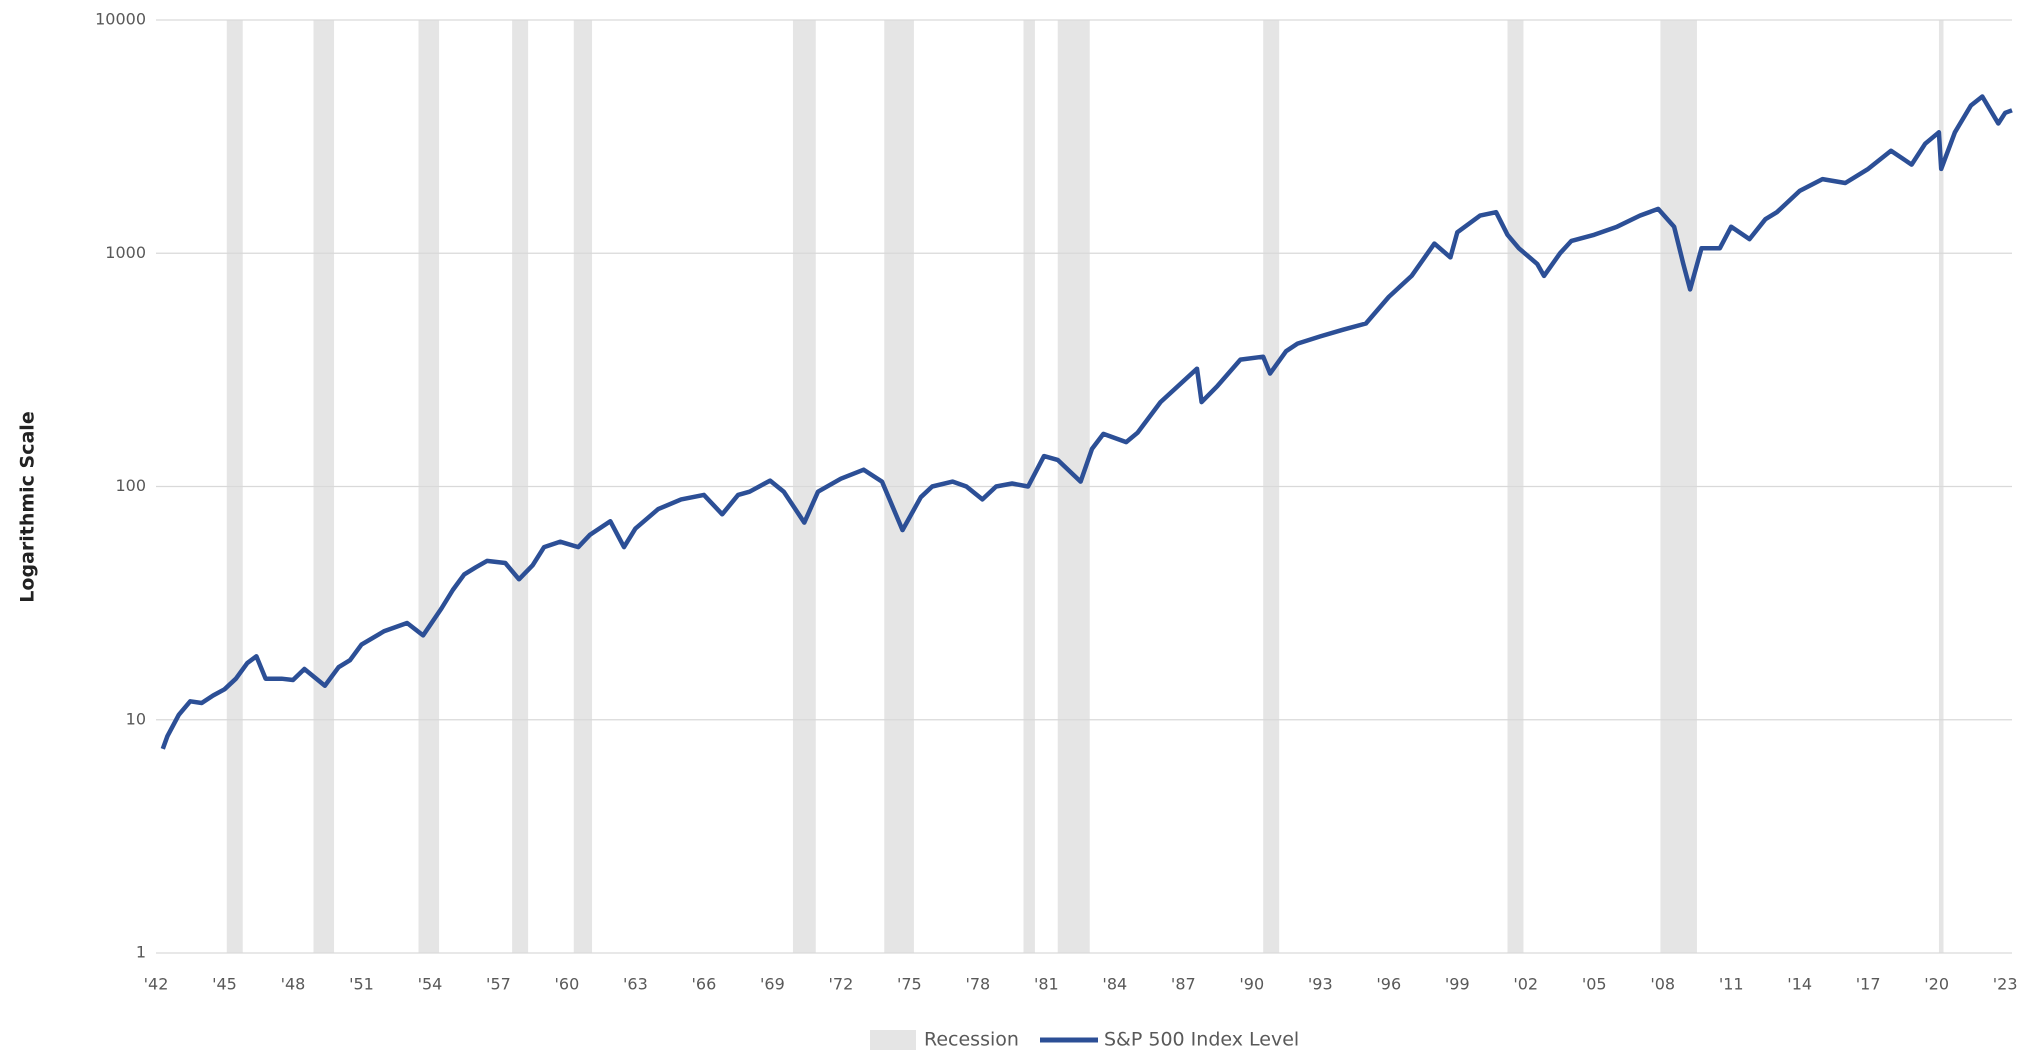 This screenshot has height=1051, width=2026. Describe the element at coordinates (1388, 984) in the screenshot. I see `x-tick-label: '96` at that location.